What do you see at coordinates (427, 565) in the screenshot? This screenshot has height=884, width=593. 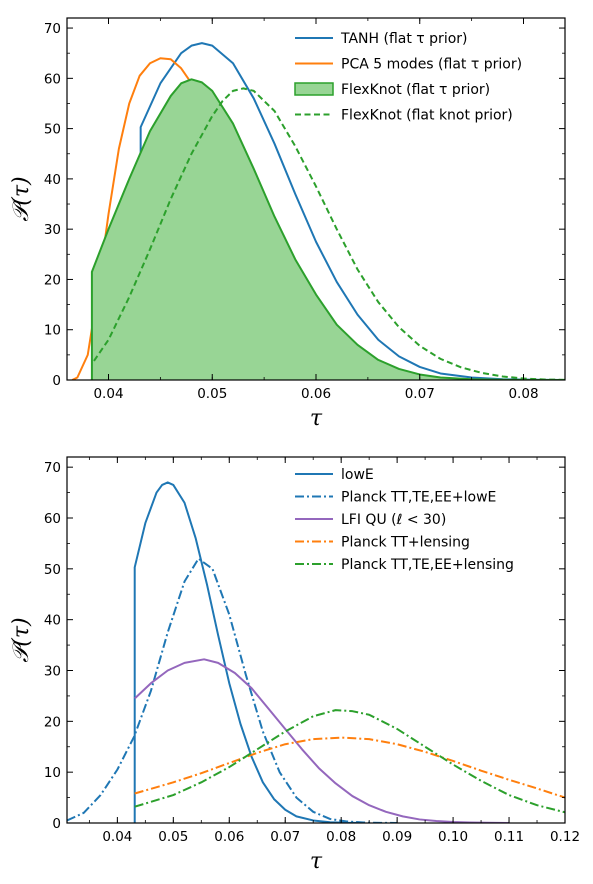 I see `legend-label: Planck TT,TE,EE+lensing` at bounding box center [427, 565].